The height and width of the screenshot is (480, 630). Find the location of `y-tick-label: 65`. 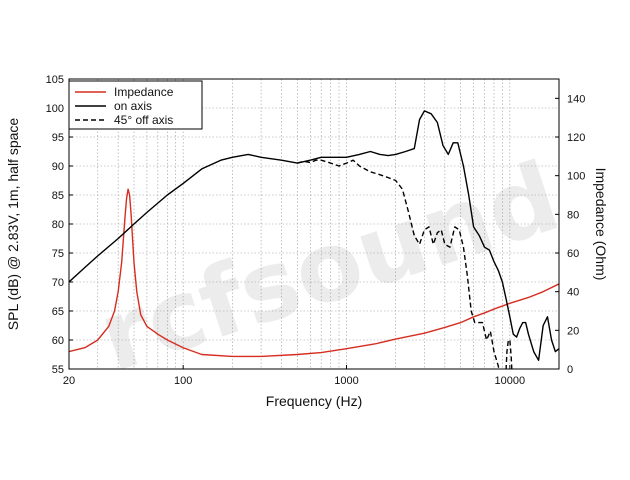

y-tick-label: 65 is located at coordinates (58, 312).